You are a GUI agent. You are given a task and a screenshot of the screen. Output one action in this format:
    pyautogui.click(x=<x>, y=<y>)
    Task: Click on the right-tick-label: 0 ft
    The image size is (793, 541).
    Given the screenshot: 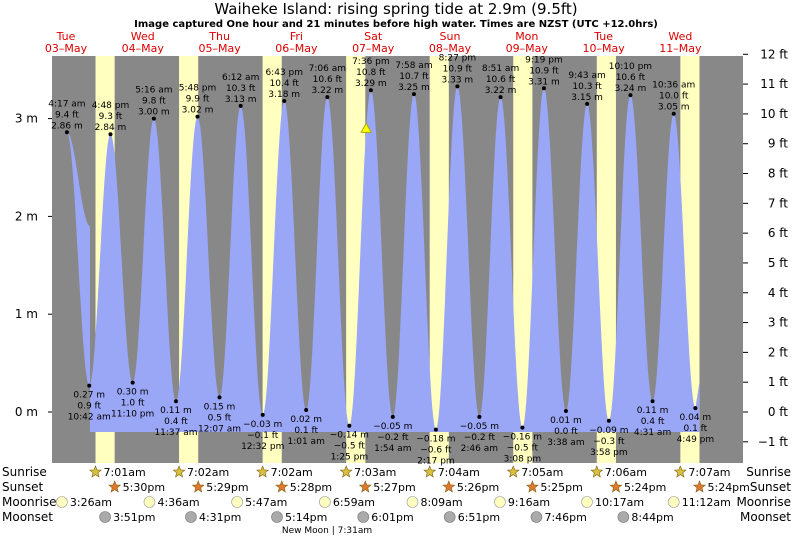 What is the action you would take?
    pyautogui.click(x=778, y=412)
    